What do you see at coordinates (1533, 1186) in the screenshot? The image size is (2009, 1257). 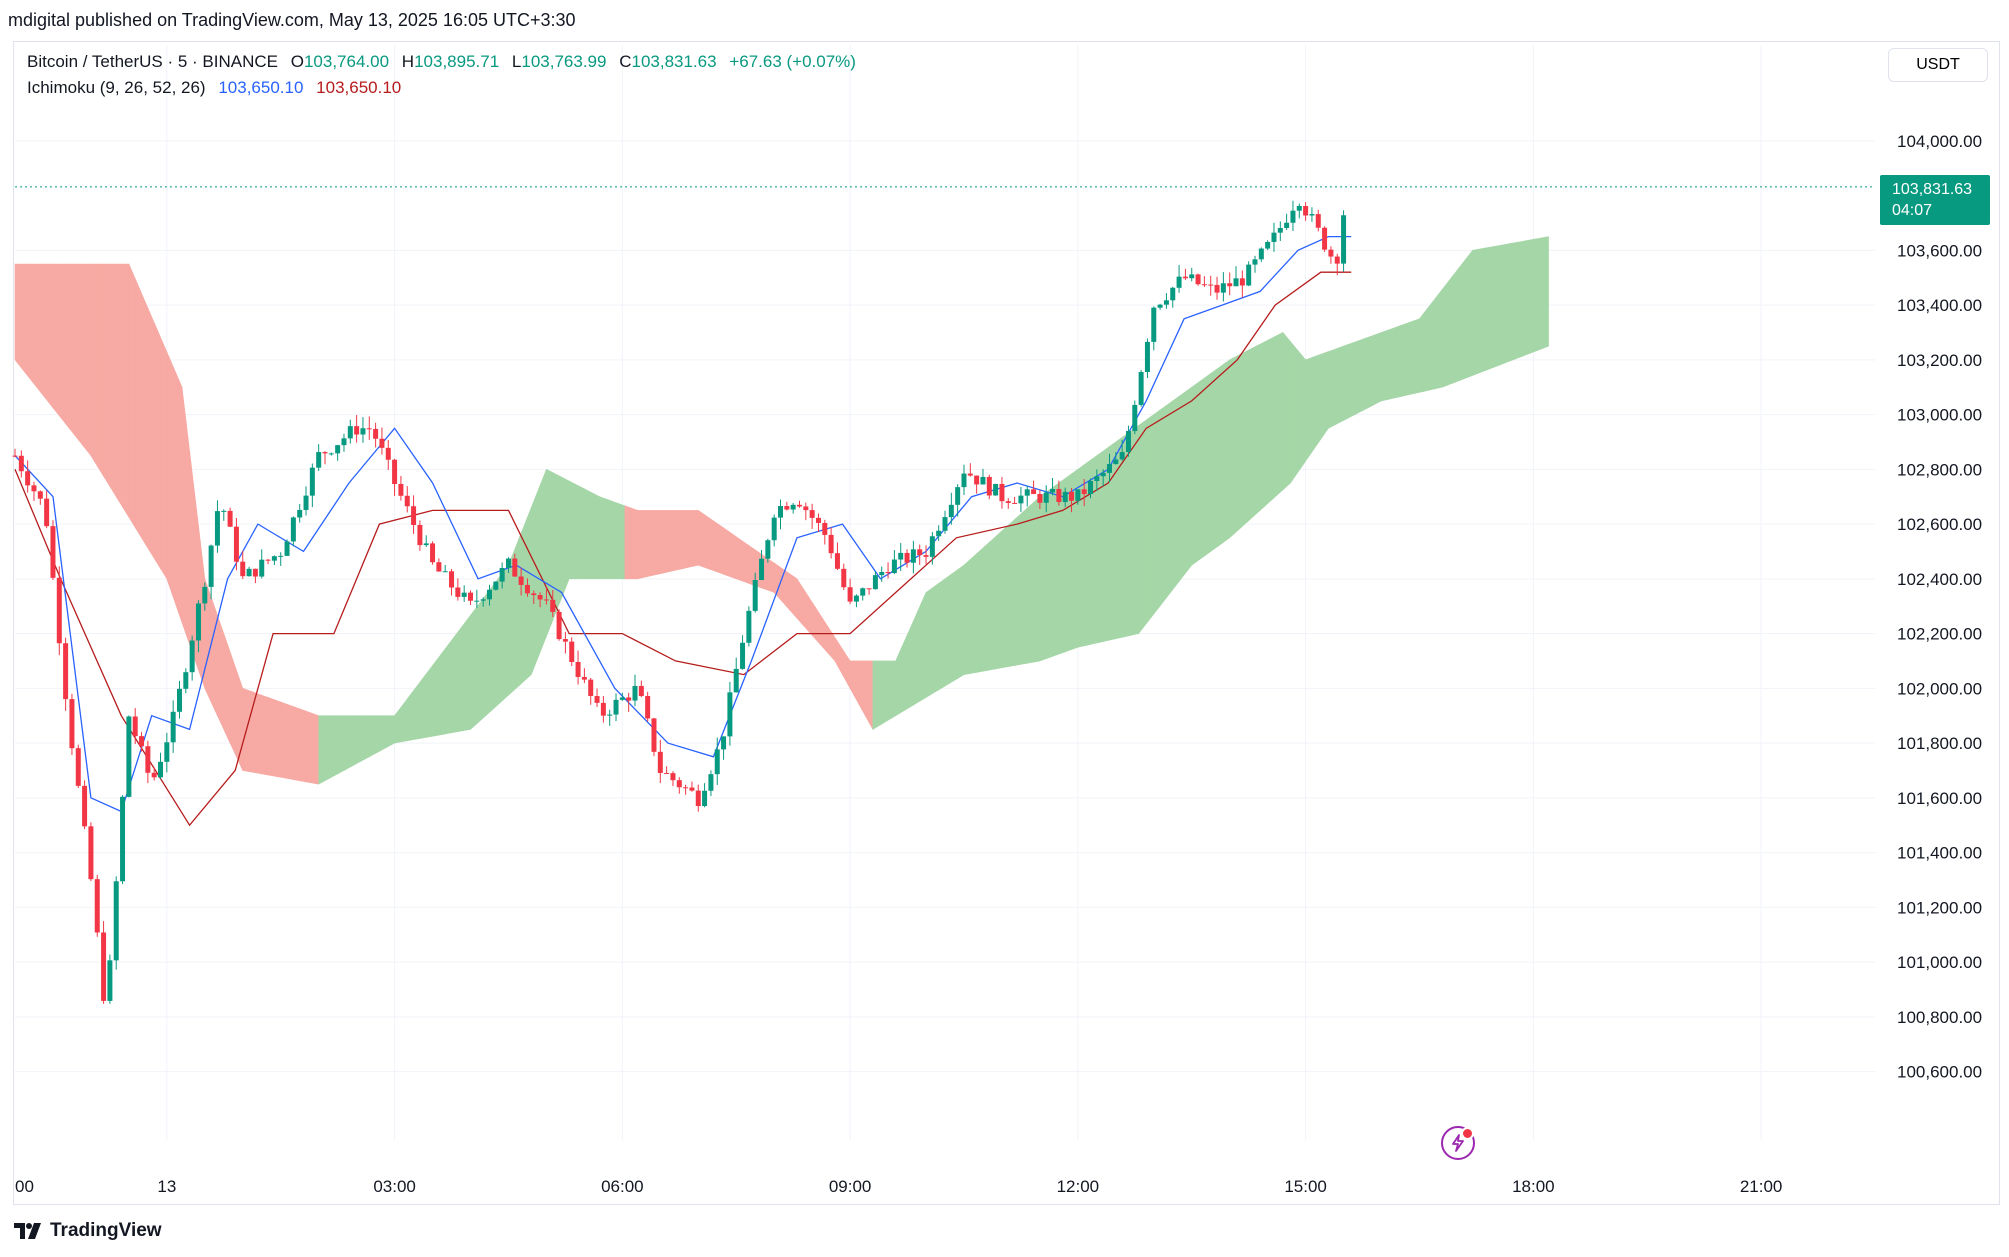 I see `time-tick-label: 18:00` at bounding box center [1533, 1186].